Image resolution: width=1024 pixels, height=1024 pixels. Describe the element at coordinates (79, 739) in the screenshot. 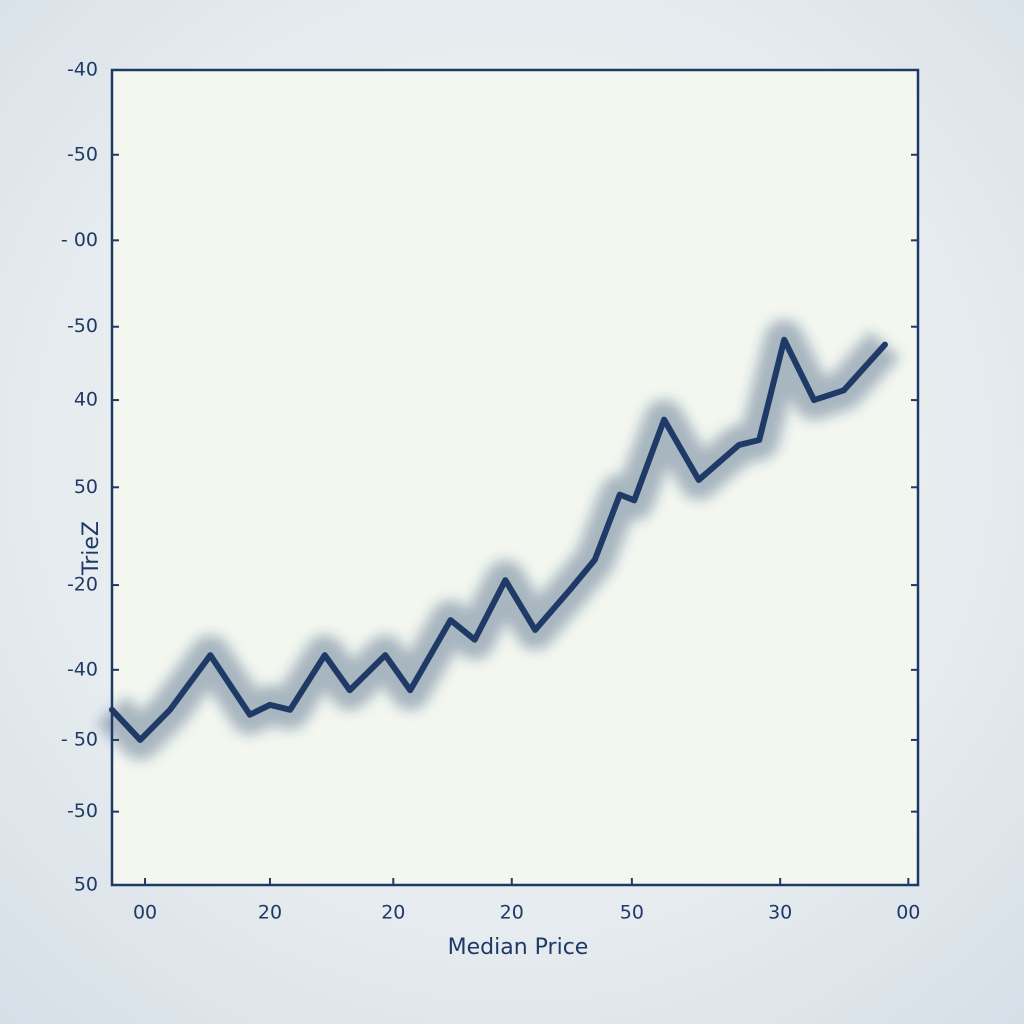

I see `y-tick-label: - 50` at that location.